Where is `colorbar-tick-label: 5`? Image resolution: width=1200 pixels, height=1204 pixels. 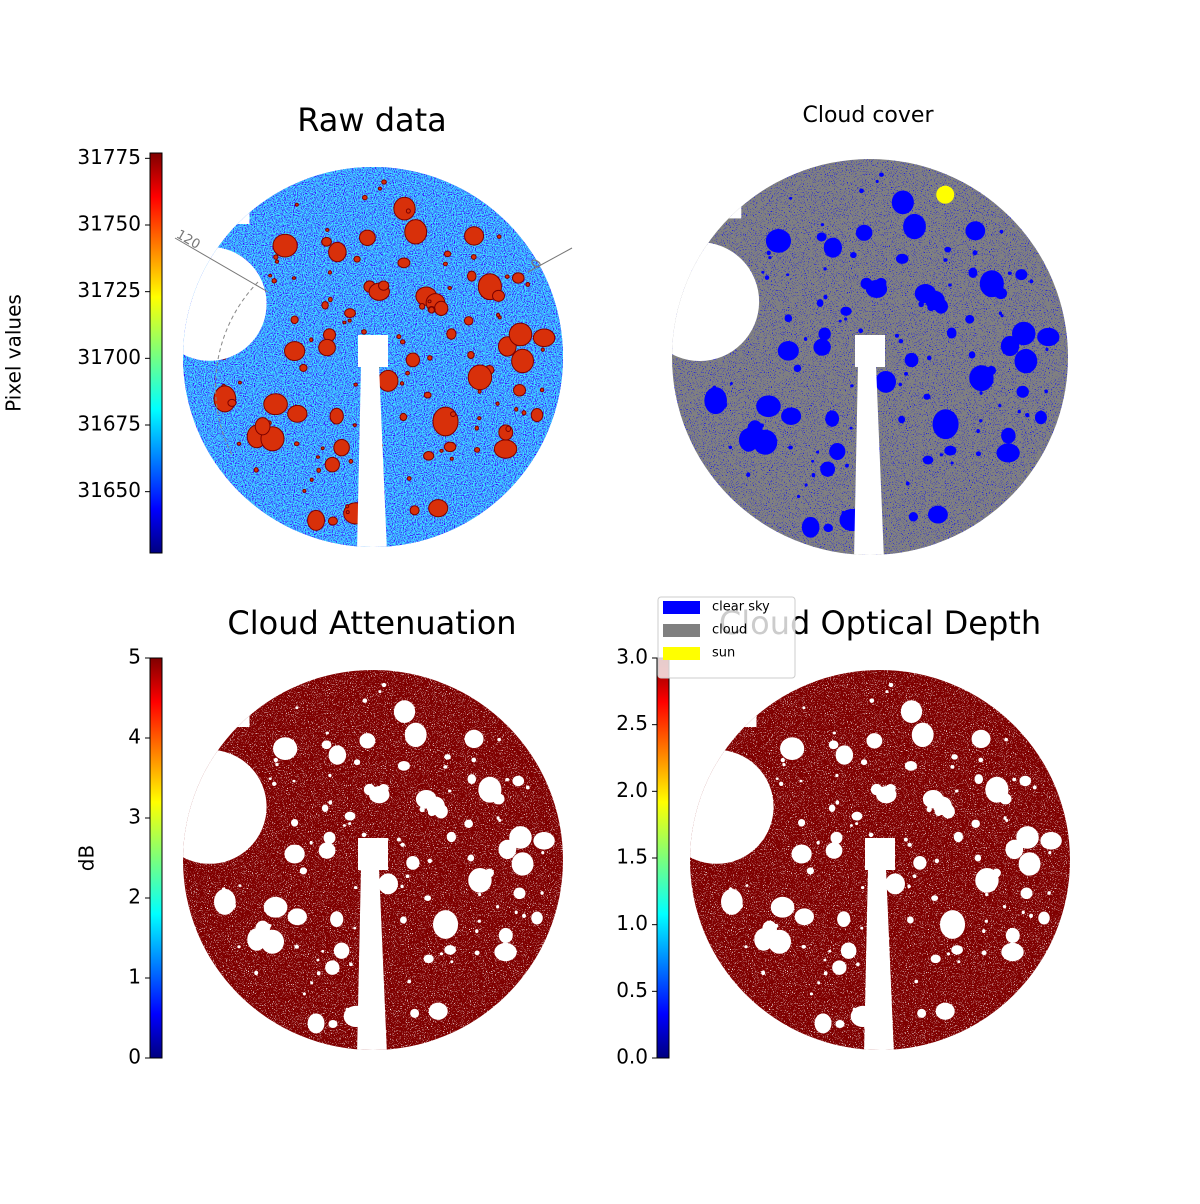
colorbar-tick-label: 5 is located at coordinates (134, 657).